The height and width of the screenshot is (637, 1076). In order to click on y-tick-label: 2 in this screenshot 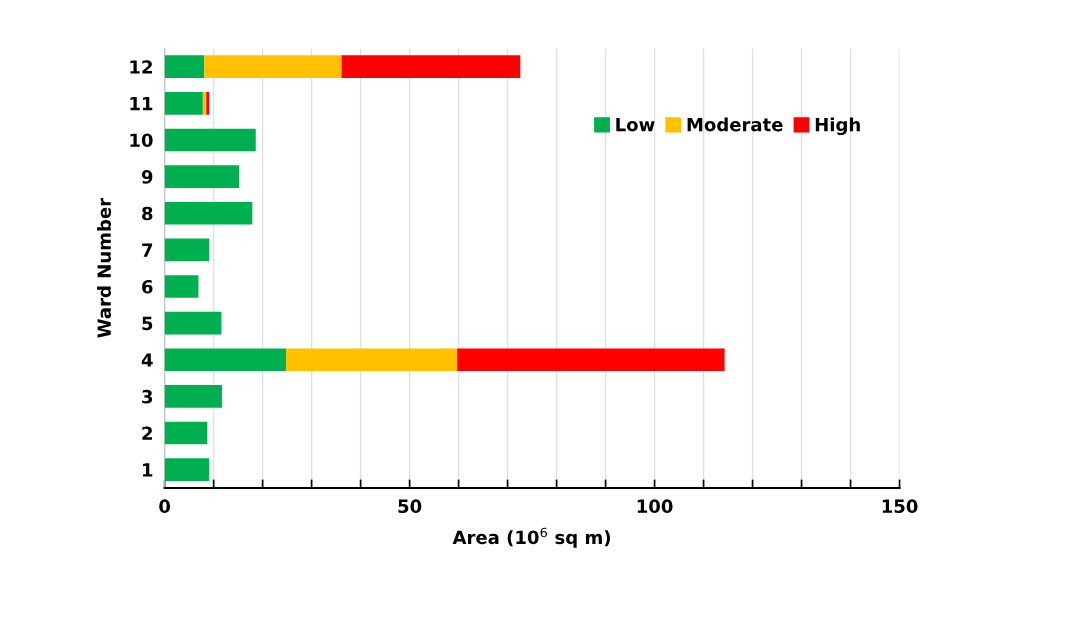, I will do `click(147, 433)`.